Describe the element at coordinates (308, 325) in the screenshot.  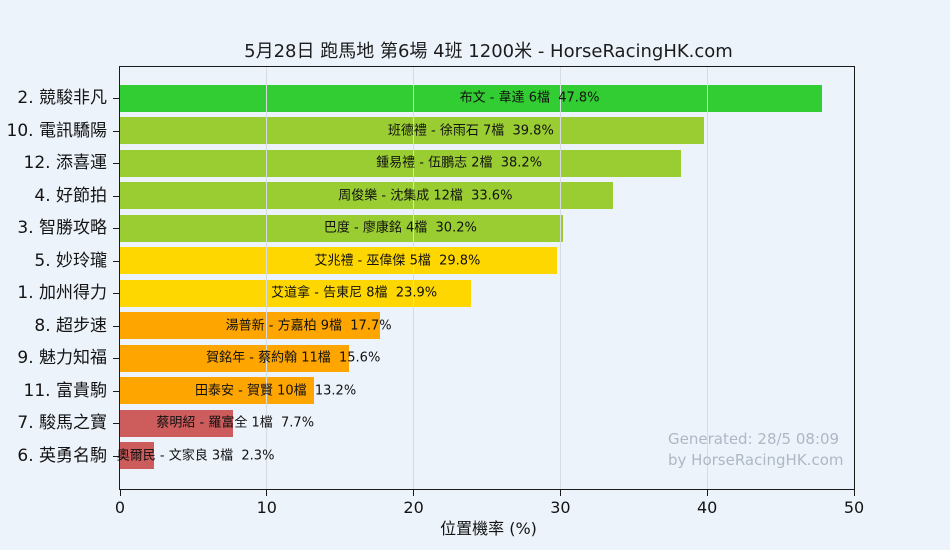
I see `bar-label: 湯普新 - 方嘉柏 9檔 17.7%` at that location.